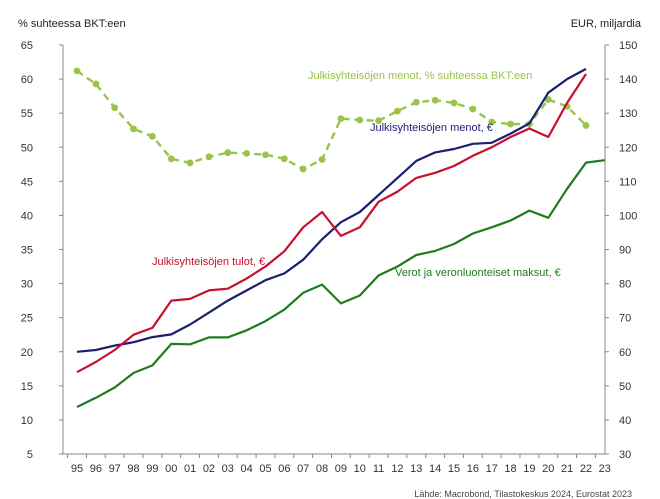 Image resolution: width=660 pixels, height=499 pixels. What do you see at coordinates (265, 469) in the screenshot?
I see `x-tick-label: 05` at bounding box center [265, 469].